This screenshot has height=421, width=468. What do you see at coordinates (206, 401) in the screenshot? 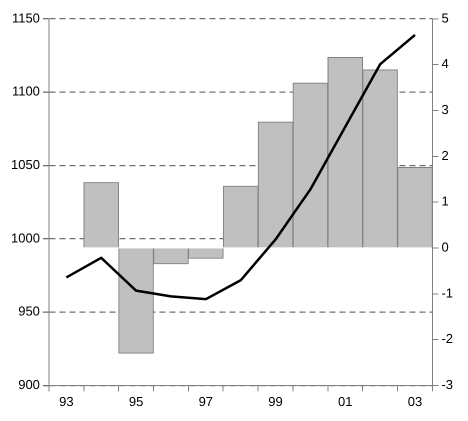
I see `x-tick-label: 97` at bounding box center [206, 401].